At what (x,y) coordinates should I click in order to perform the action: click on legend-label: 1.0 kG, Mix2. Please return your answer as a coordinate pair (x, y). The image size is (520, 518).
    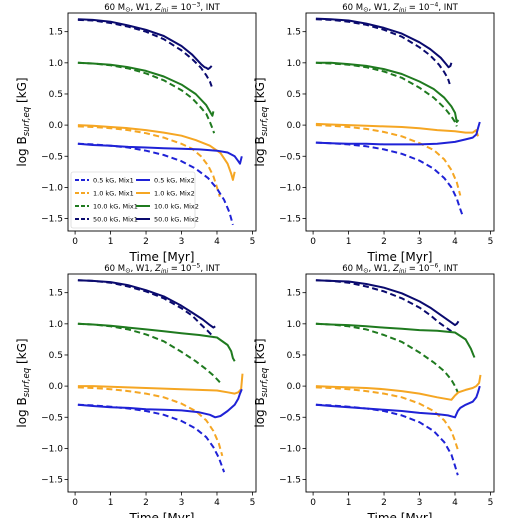
    Looking at the image, I should click on (174, 193).